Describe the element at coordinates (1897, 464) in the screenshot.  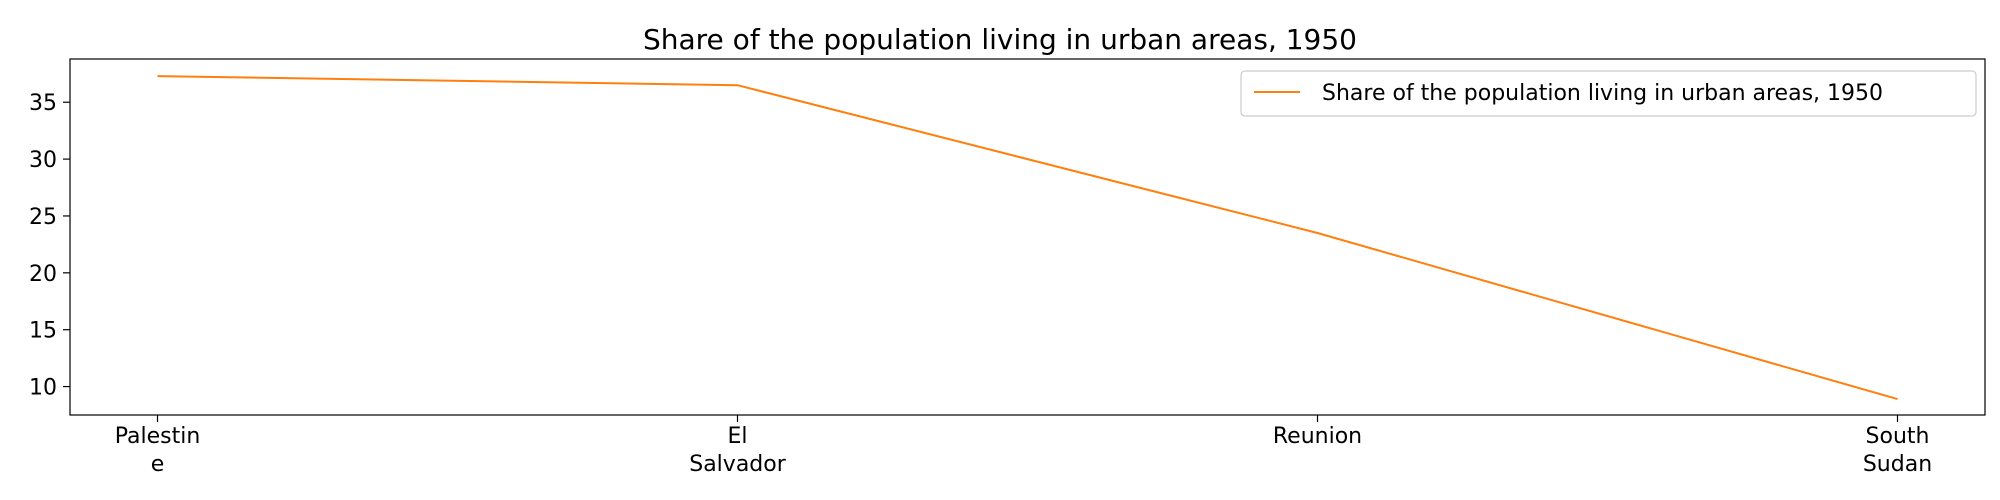
I see `x-tick-label: Sudan` at that location.